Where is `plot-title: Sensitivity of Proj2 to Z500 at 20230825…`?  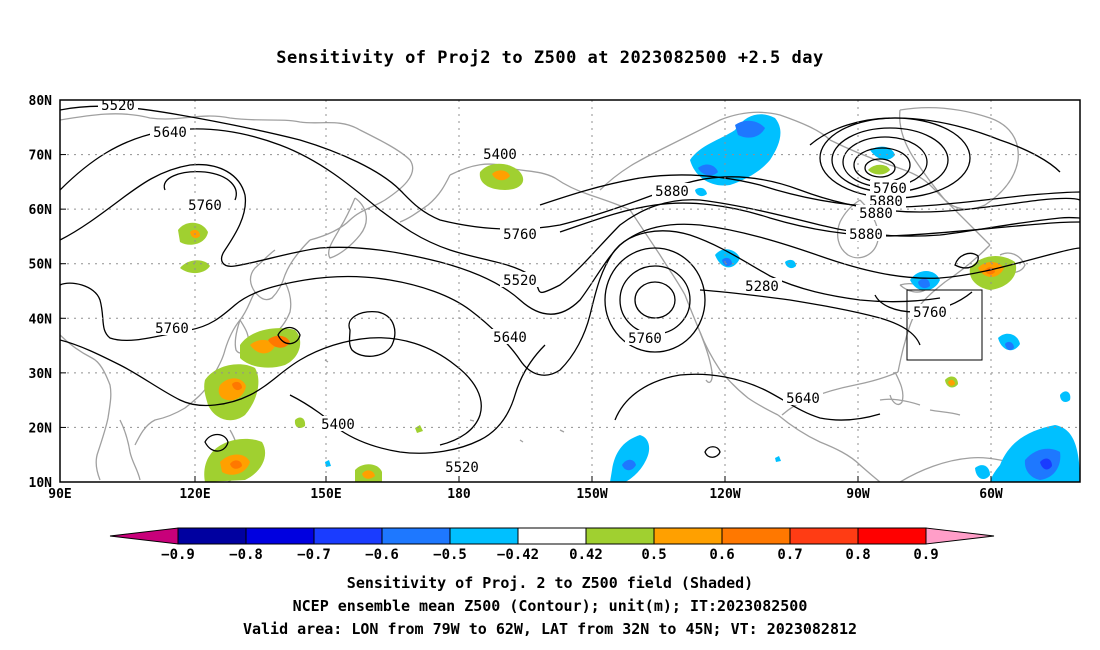
plot-title: Sensitivity of Proj2 to Z500 at 20230825… is located at coordinates (550, 58).